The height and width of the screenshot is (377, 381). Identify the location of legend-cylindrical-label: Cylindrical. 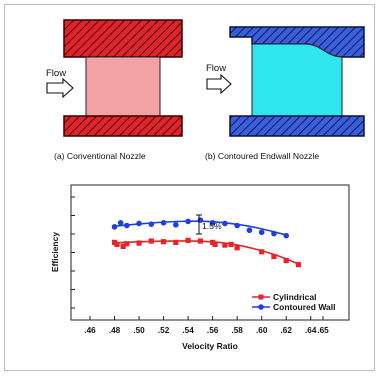
(294, 297).